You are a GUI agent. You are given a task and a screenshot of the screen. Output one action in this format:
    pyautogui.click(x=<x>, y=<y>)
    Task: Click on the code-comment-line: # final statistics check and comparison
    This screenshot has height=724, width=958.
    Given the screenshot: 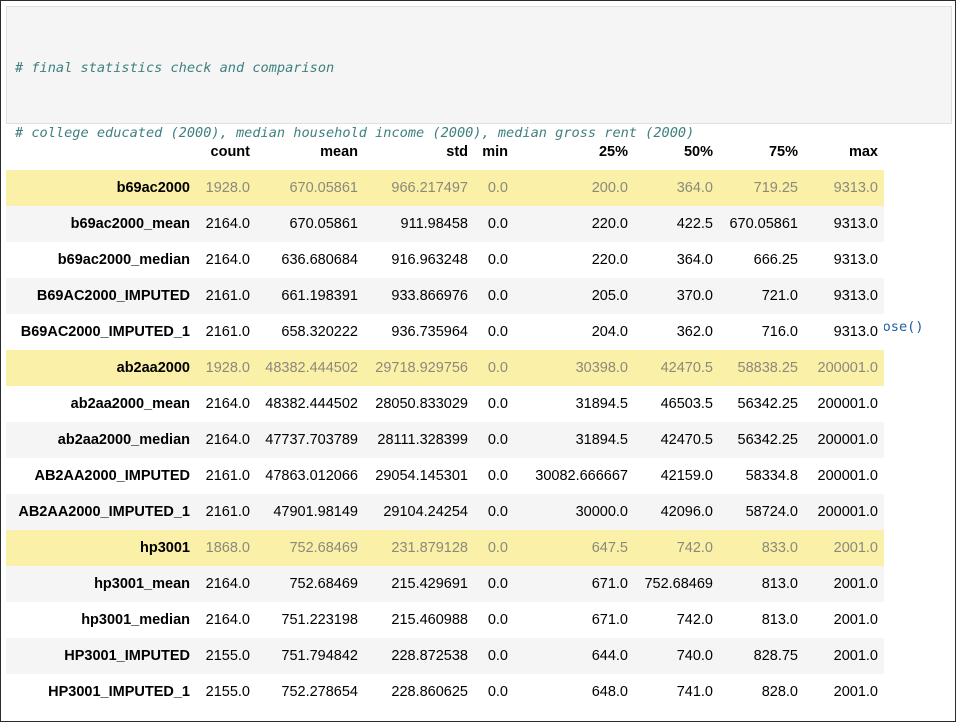 What is the action you would take?
    pyautogui.click(x=175, y=68)
    